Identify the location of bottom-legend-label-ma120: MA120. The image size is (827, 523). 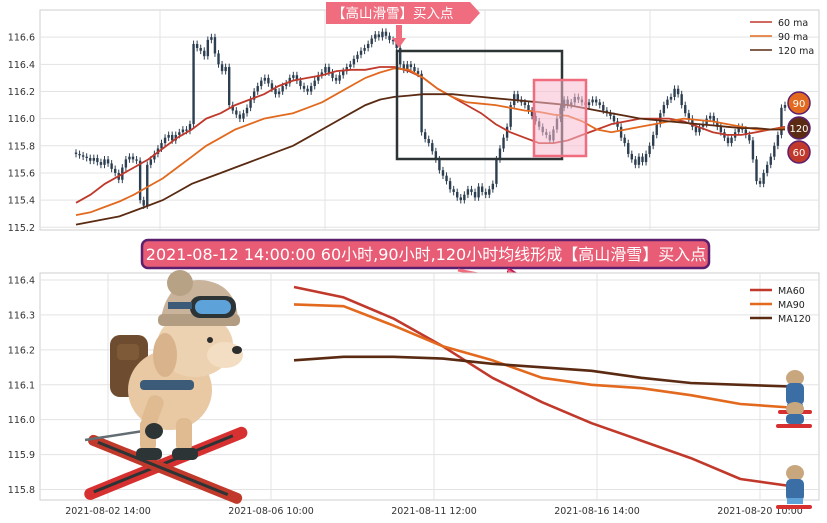
(794, 319).